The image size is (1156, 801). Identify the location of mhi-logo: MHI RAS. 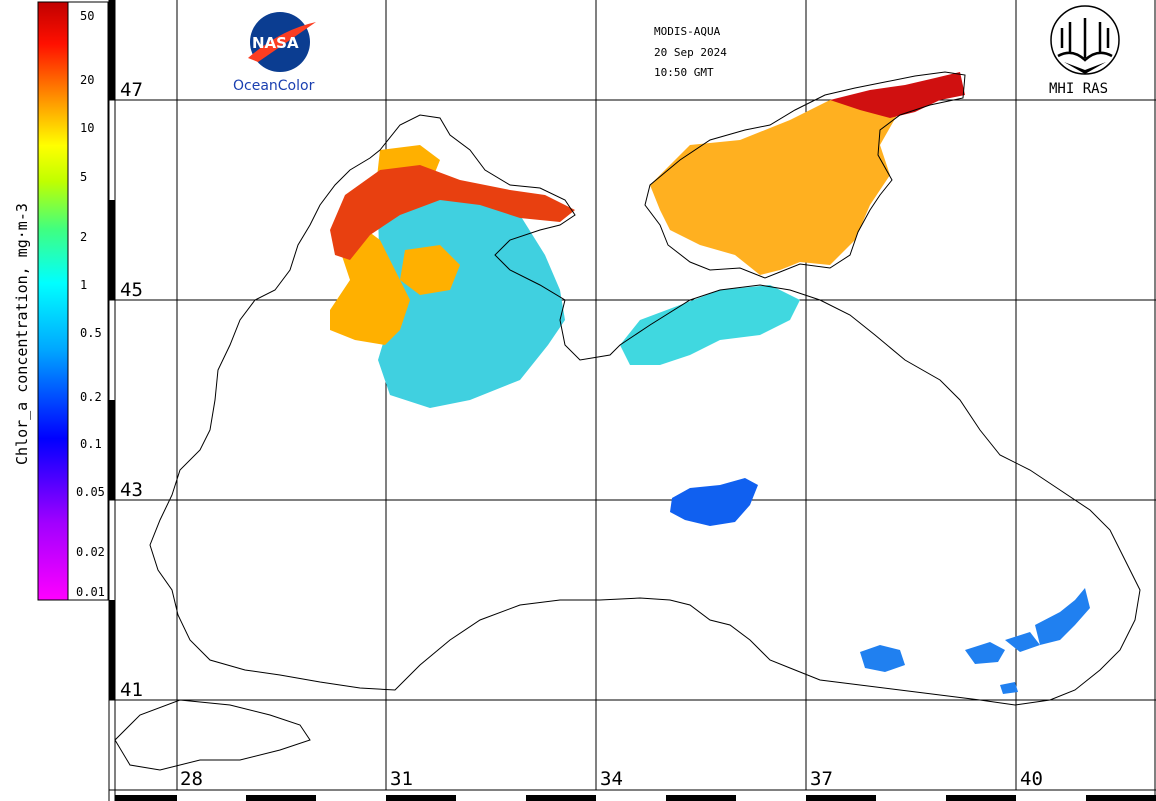
(1084, 51).